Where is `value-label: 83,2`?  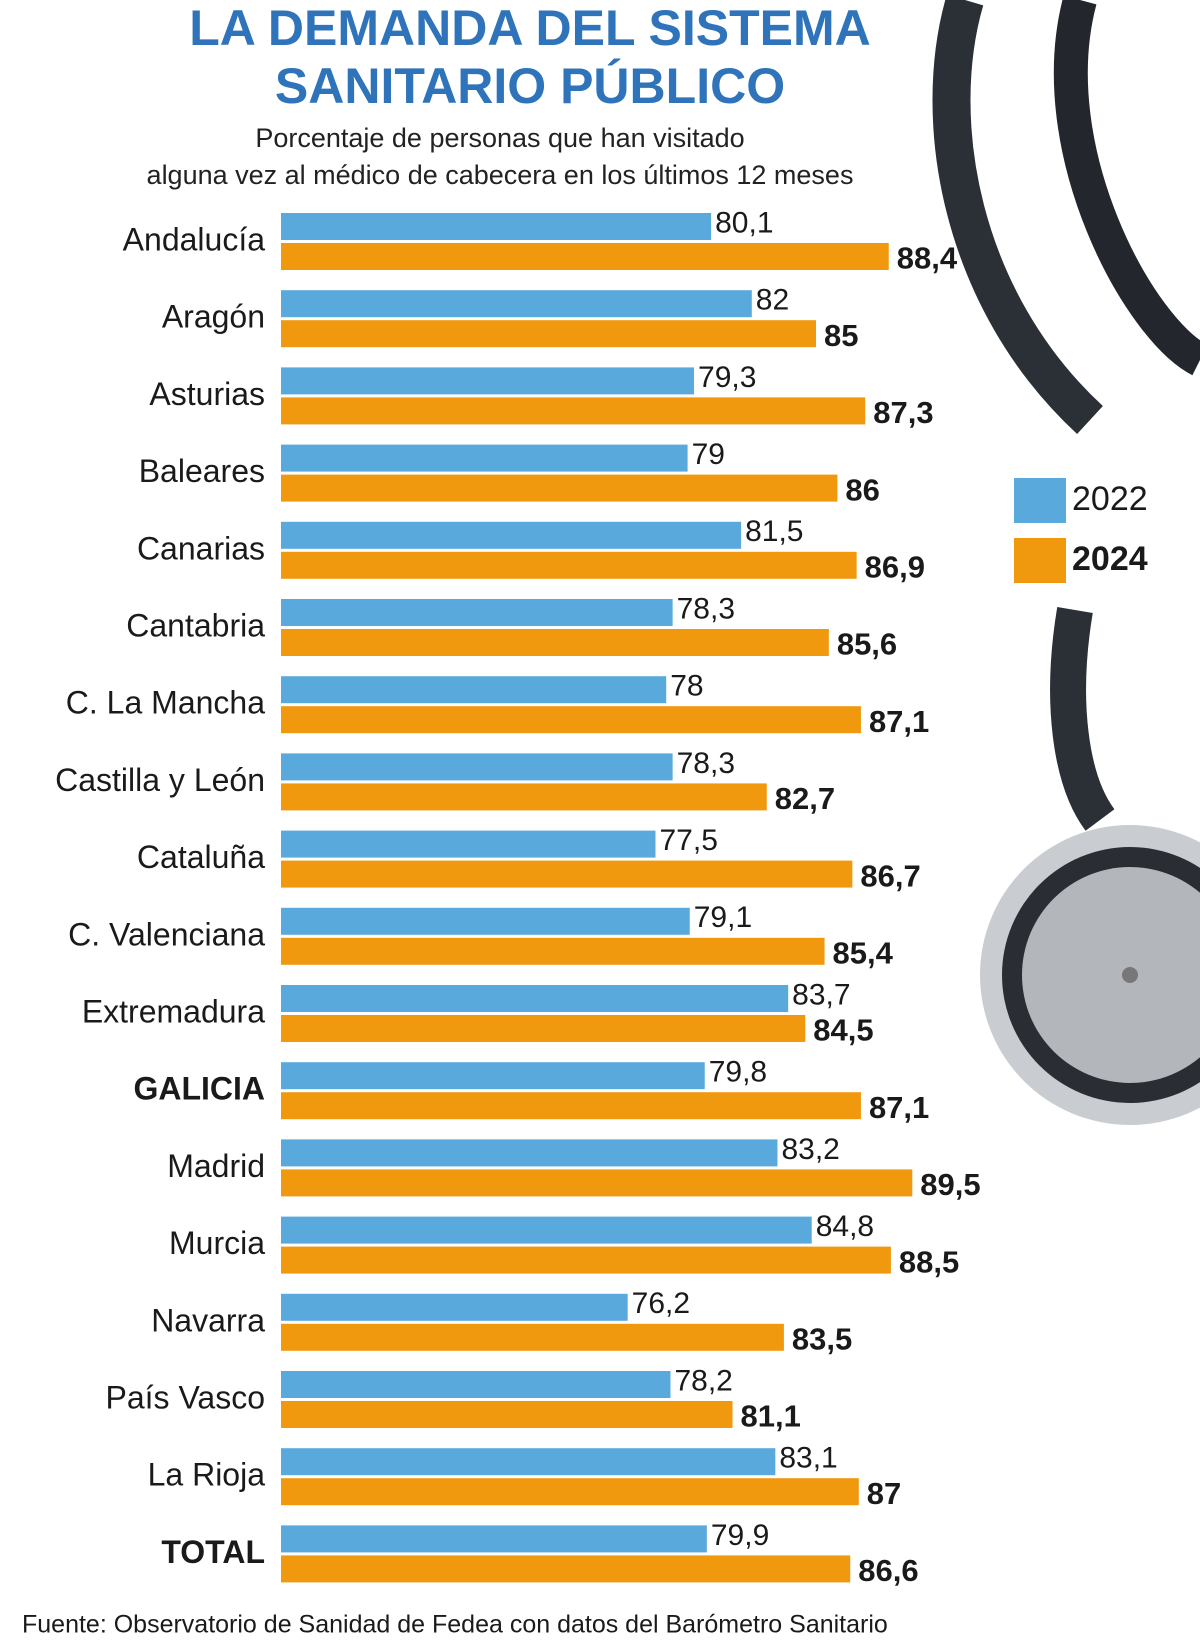 value-label: 83,2 is located at coordinates (810, 1149).